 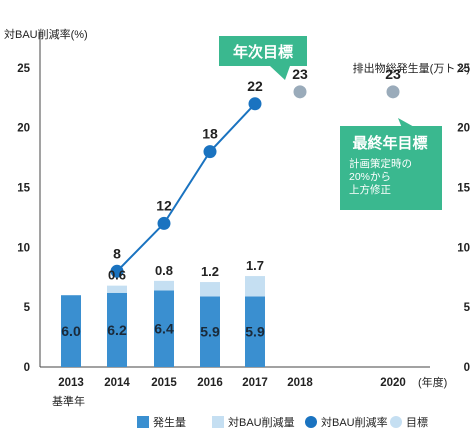 What do you see at coordinates (411, 68) in the screenshot?
I see `y-right-axis-title: 排出物総発生量(万トン)` at bounding box center [411, 68].